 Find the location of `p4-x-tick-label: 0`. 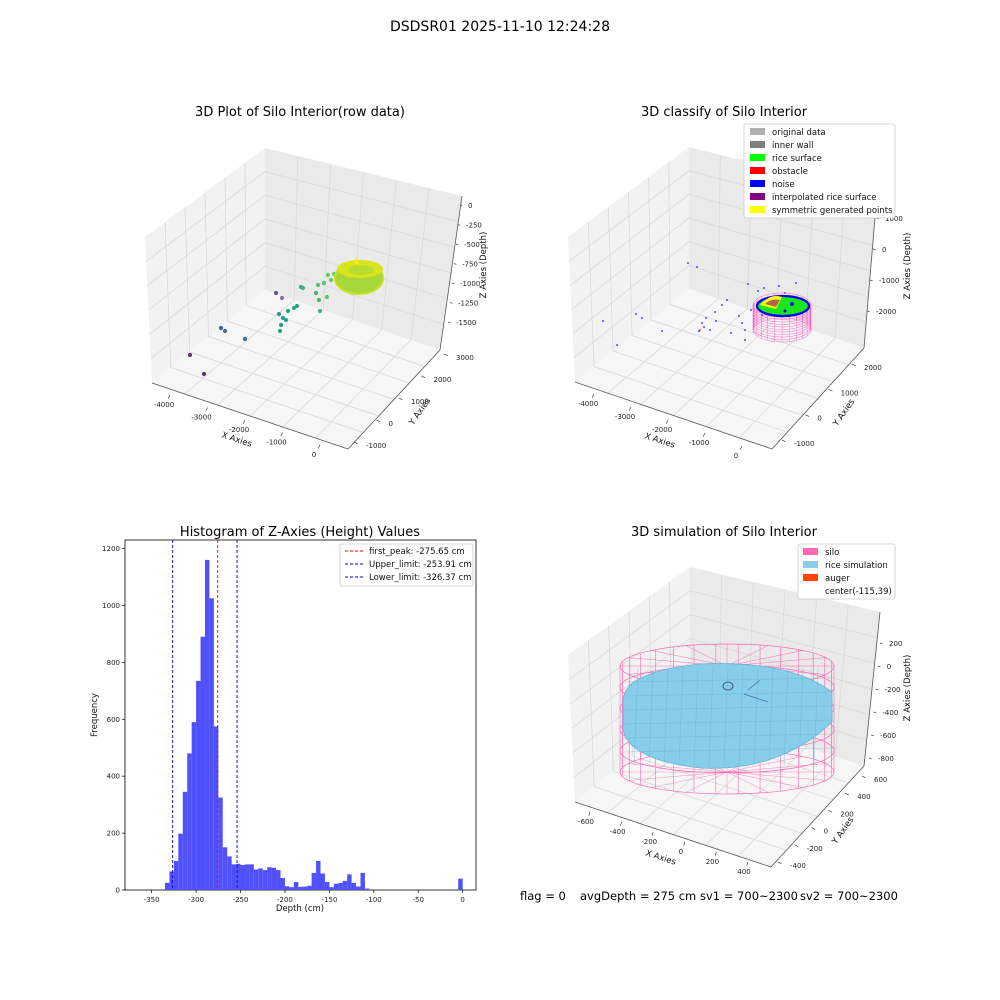

p4-x-tick-label: 0 is located at coordinates (681, 852).